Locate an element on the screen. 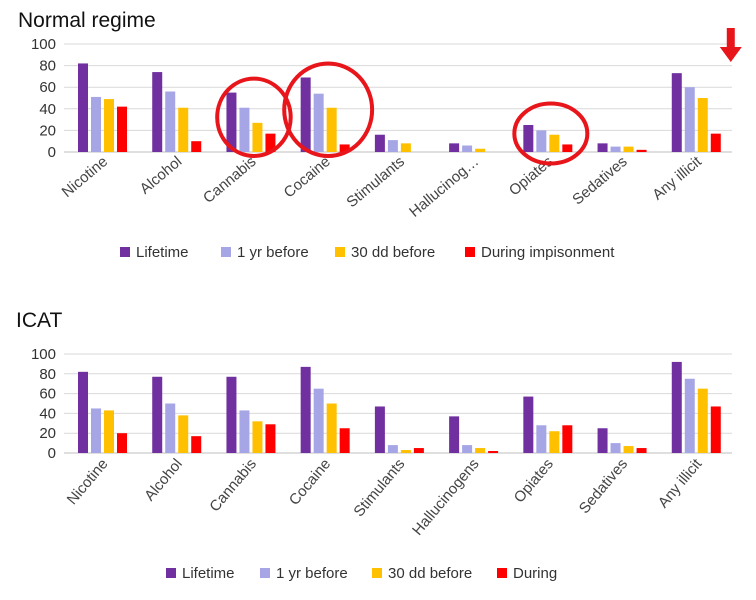  chart-2-category-alcohol: Alcohol is located at coordinates (163, 480).